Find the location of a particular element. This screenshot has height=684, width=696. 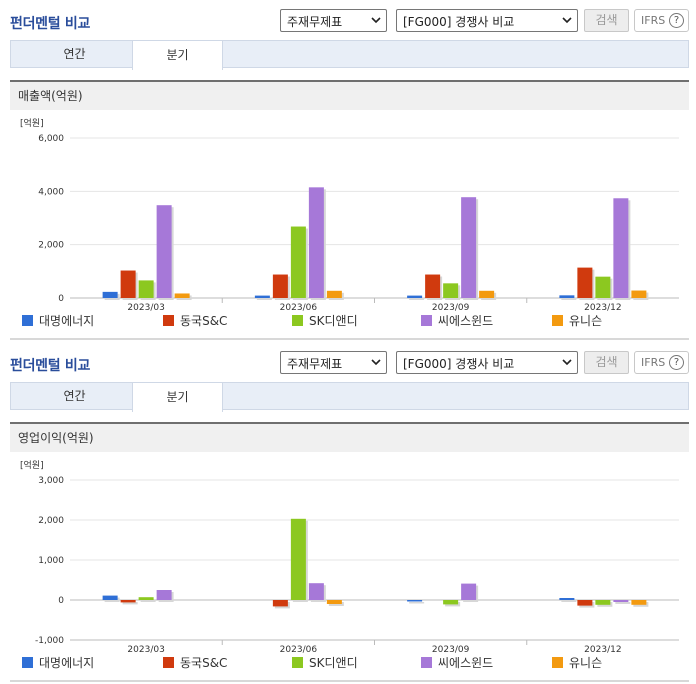

peer-group-select-value: [FG000] 경쟁사 비교 is located at coordinates (459, 364).